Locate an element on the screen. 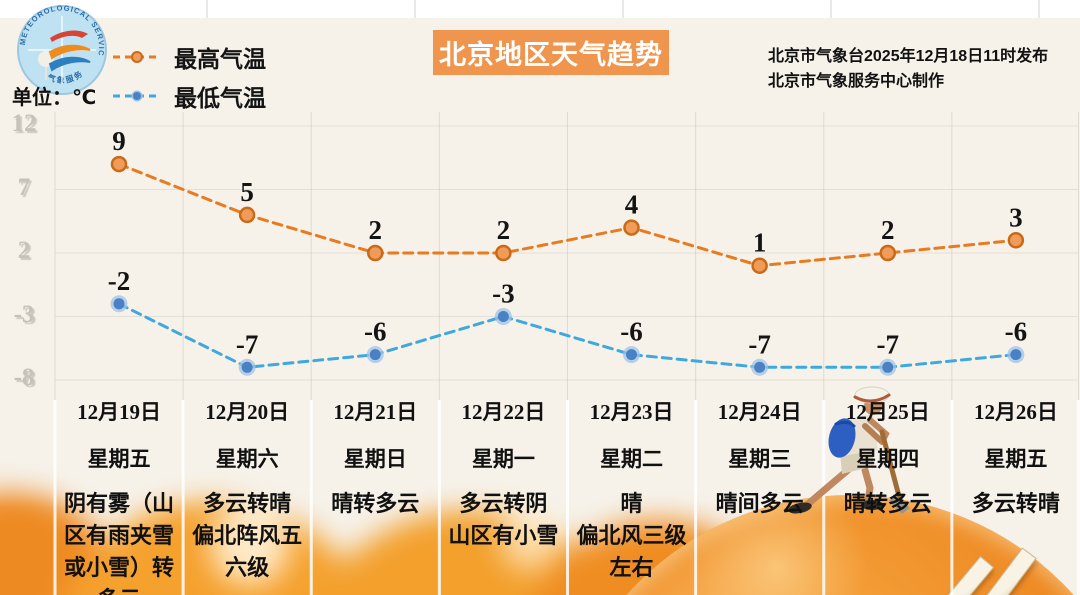 Image resolution: width=1080 pixels, height=595 pixels. weekday-label: 星期四 is located at coordinates (888, 459).